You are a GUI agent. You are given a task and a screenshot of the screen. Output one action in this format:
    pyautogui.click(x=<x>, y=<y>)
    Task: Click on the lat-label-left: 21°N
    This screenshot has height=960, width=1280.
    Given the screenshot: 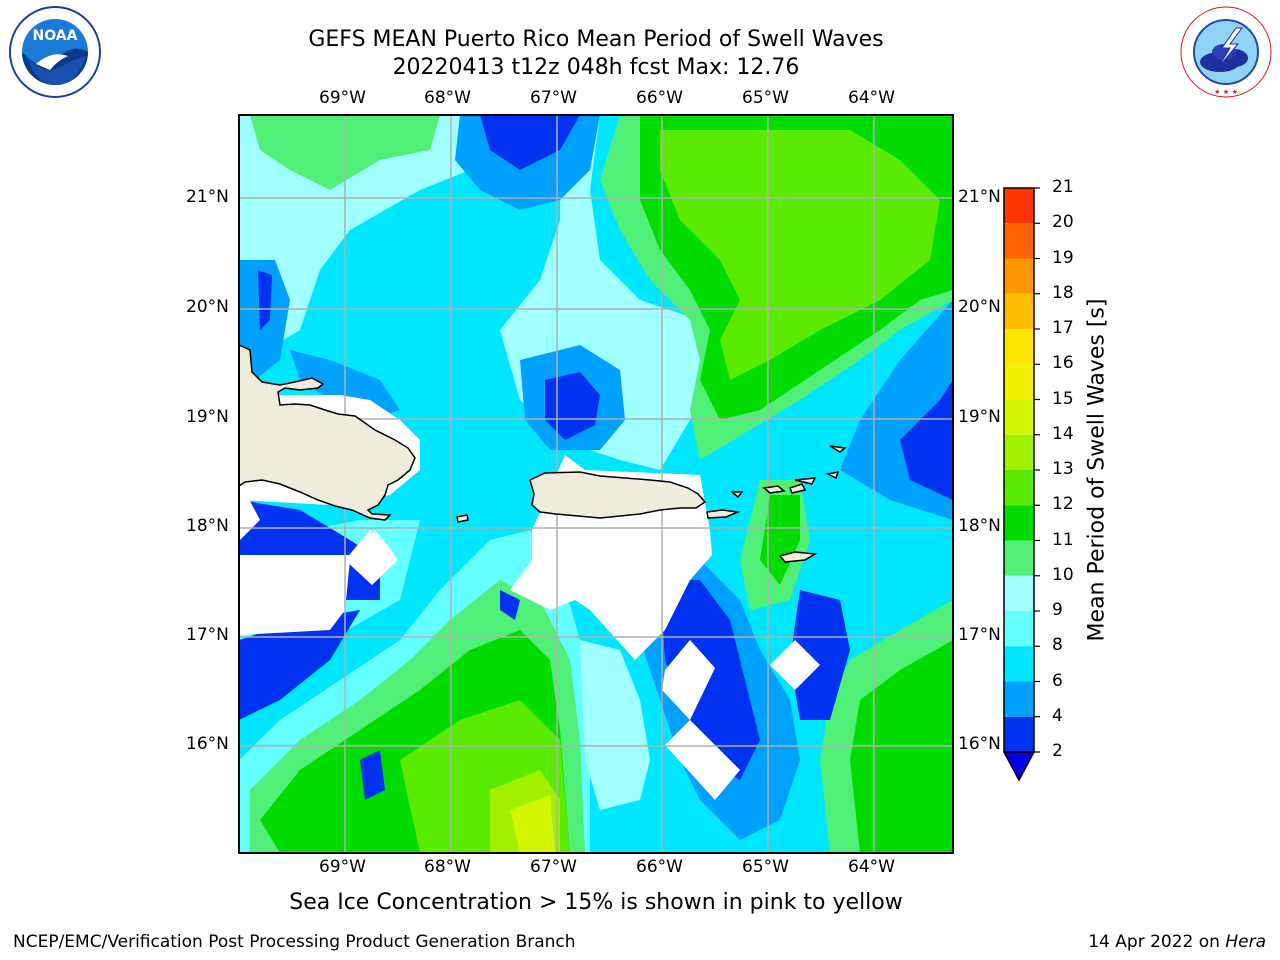 What is the action you would take?
    pyautogui.click(x=207, y=197)
    